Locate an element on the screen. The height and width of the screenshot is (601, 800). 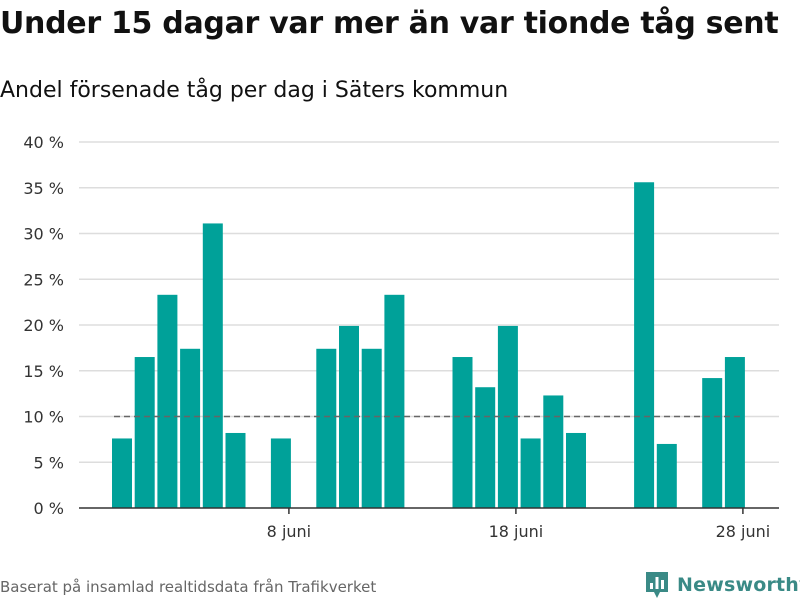
newsworthy-logo: Newsworthy is located at coordinates (722, 585).